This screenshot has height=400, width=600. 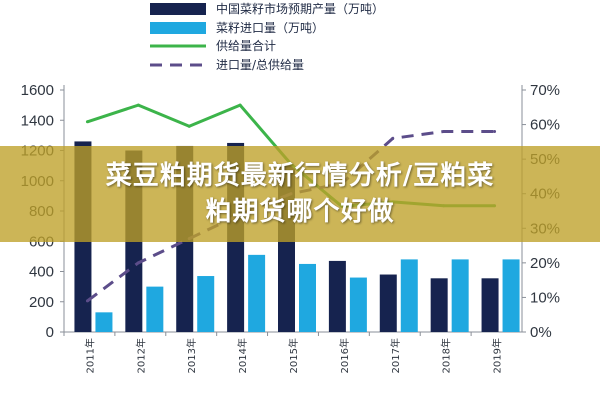 I want to click on x-tick-label: 2014年, so click(x=242, y=355).